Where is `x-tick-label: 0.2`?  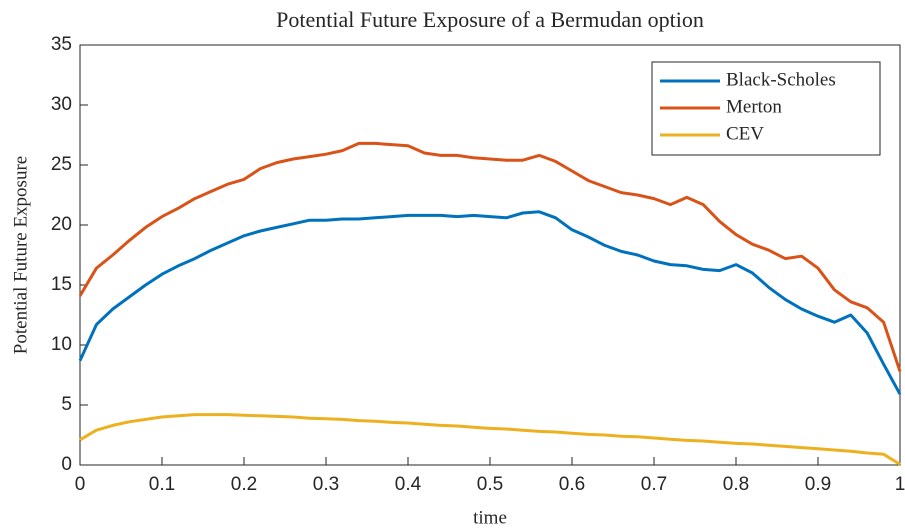
x-tick-label: 0.2 is located at coordinates (244, 484).